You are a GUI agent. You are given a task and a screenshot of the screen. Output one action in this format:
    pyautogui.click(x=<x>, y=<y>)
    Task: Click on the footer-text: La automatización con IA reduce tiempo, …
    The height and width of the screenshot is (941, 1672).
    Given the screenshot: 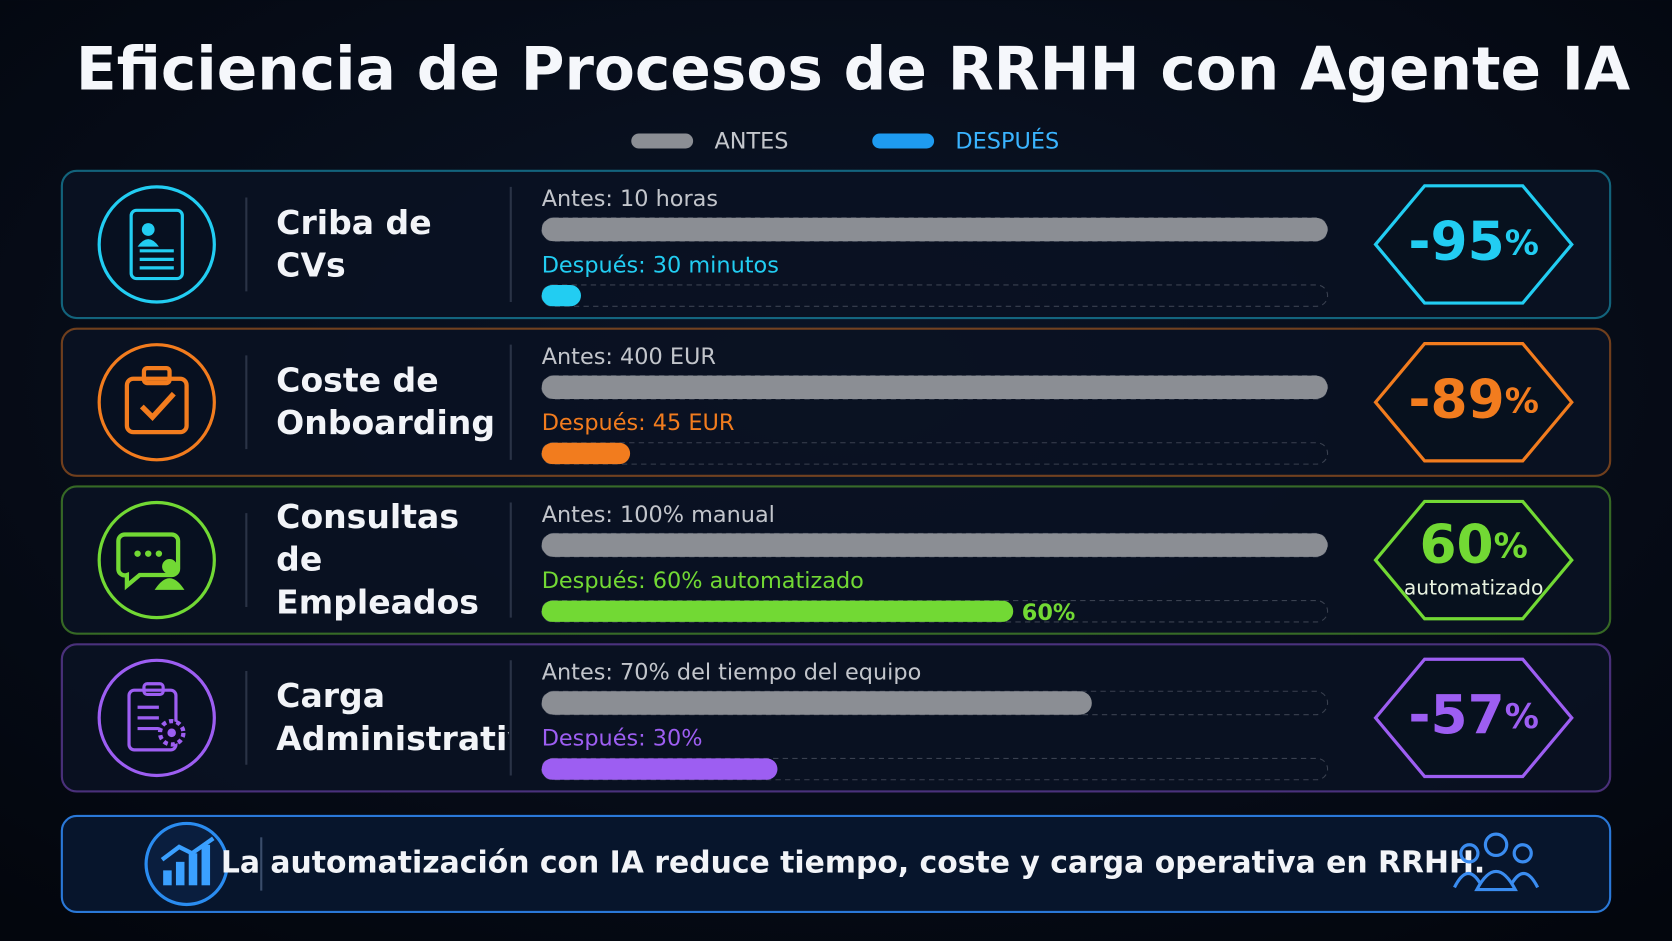 What is the action you would take?
    pyautogui.click(x=853, y=862)
    